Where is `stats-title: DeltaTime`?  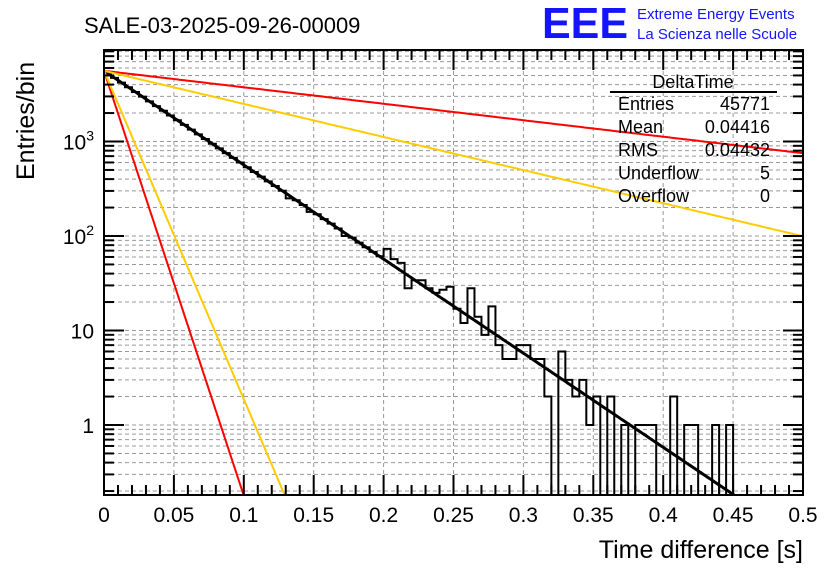
stats-title: DeltaTime is located at coordinates (692, 82).